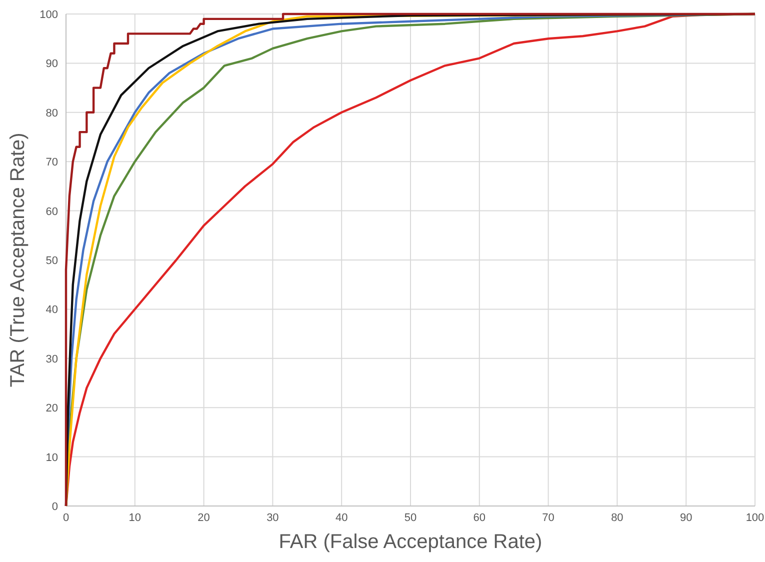 This screenshot has width=765, height=562. Describe the element at coordinates (479, 518) in the screenshot. I see `x-tick-label: 60` at that location.